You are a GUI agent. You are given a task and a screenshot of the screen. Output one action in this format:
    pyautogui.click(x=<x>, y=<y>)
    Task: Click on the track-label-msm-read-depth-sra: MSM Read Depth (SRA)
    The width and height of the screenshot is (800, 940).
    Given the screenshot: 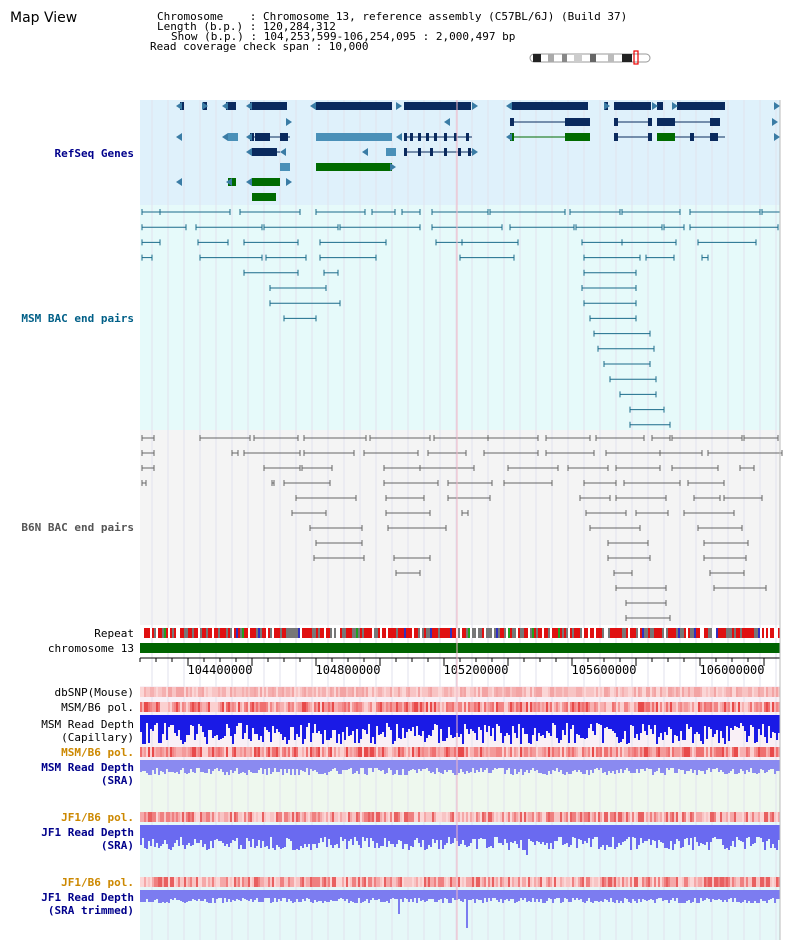 What is the action you would take?
    pyautogui.click(x=67, y=774)
    